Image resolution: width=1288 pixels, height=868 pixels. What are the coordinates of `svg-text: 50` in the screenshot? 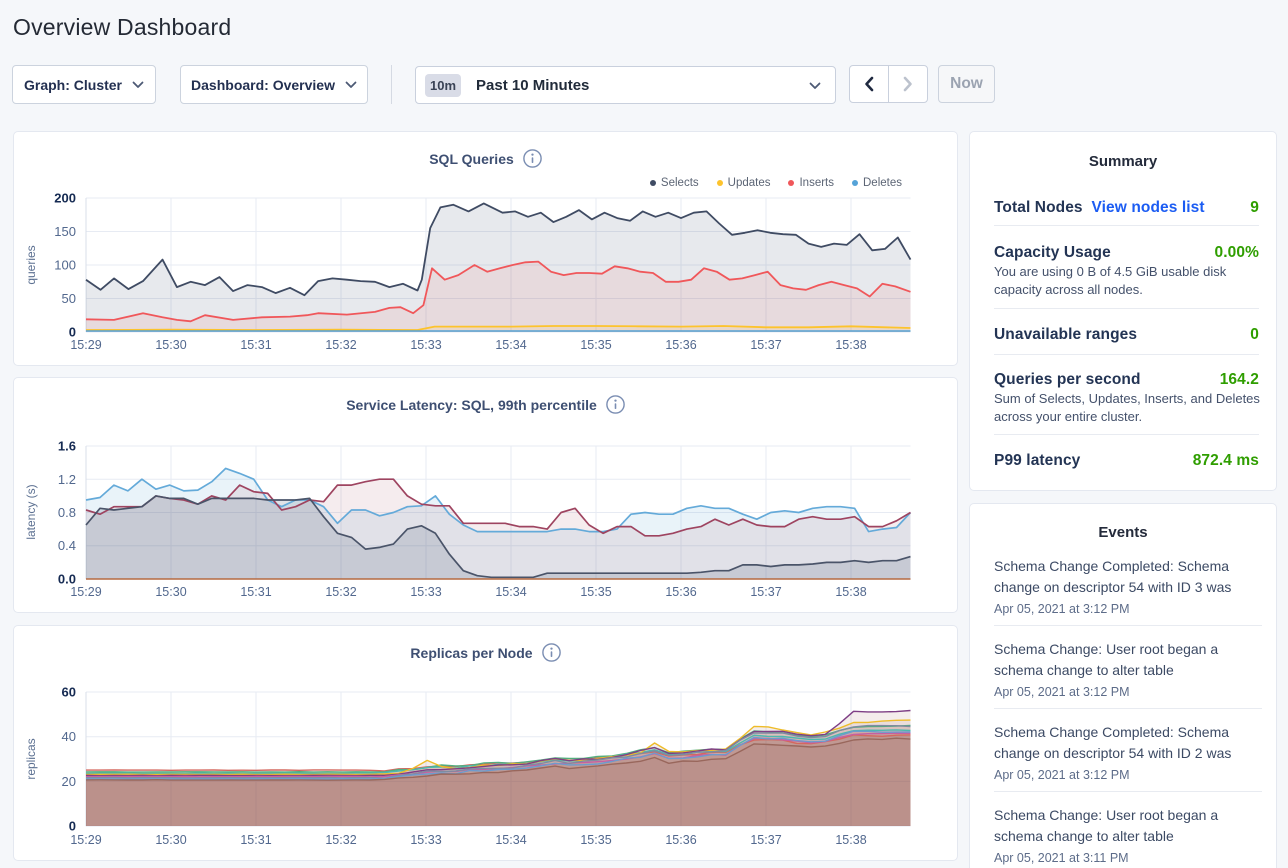 It's located at (69, 298).